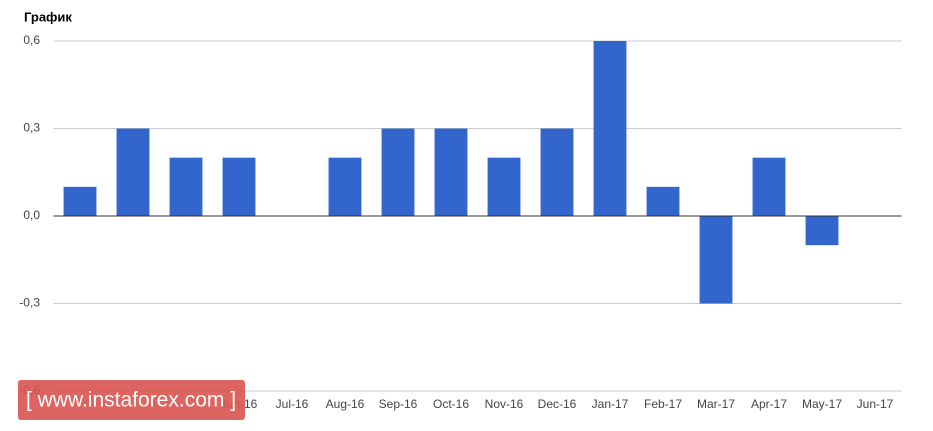 The height and width of the screenshot is (431, 933). What do you see at coordinates (48, 16) in the screenshot?
I see `chart-title: График` at bounding box center [48, 16].